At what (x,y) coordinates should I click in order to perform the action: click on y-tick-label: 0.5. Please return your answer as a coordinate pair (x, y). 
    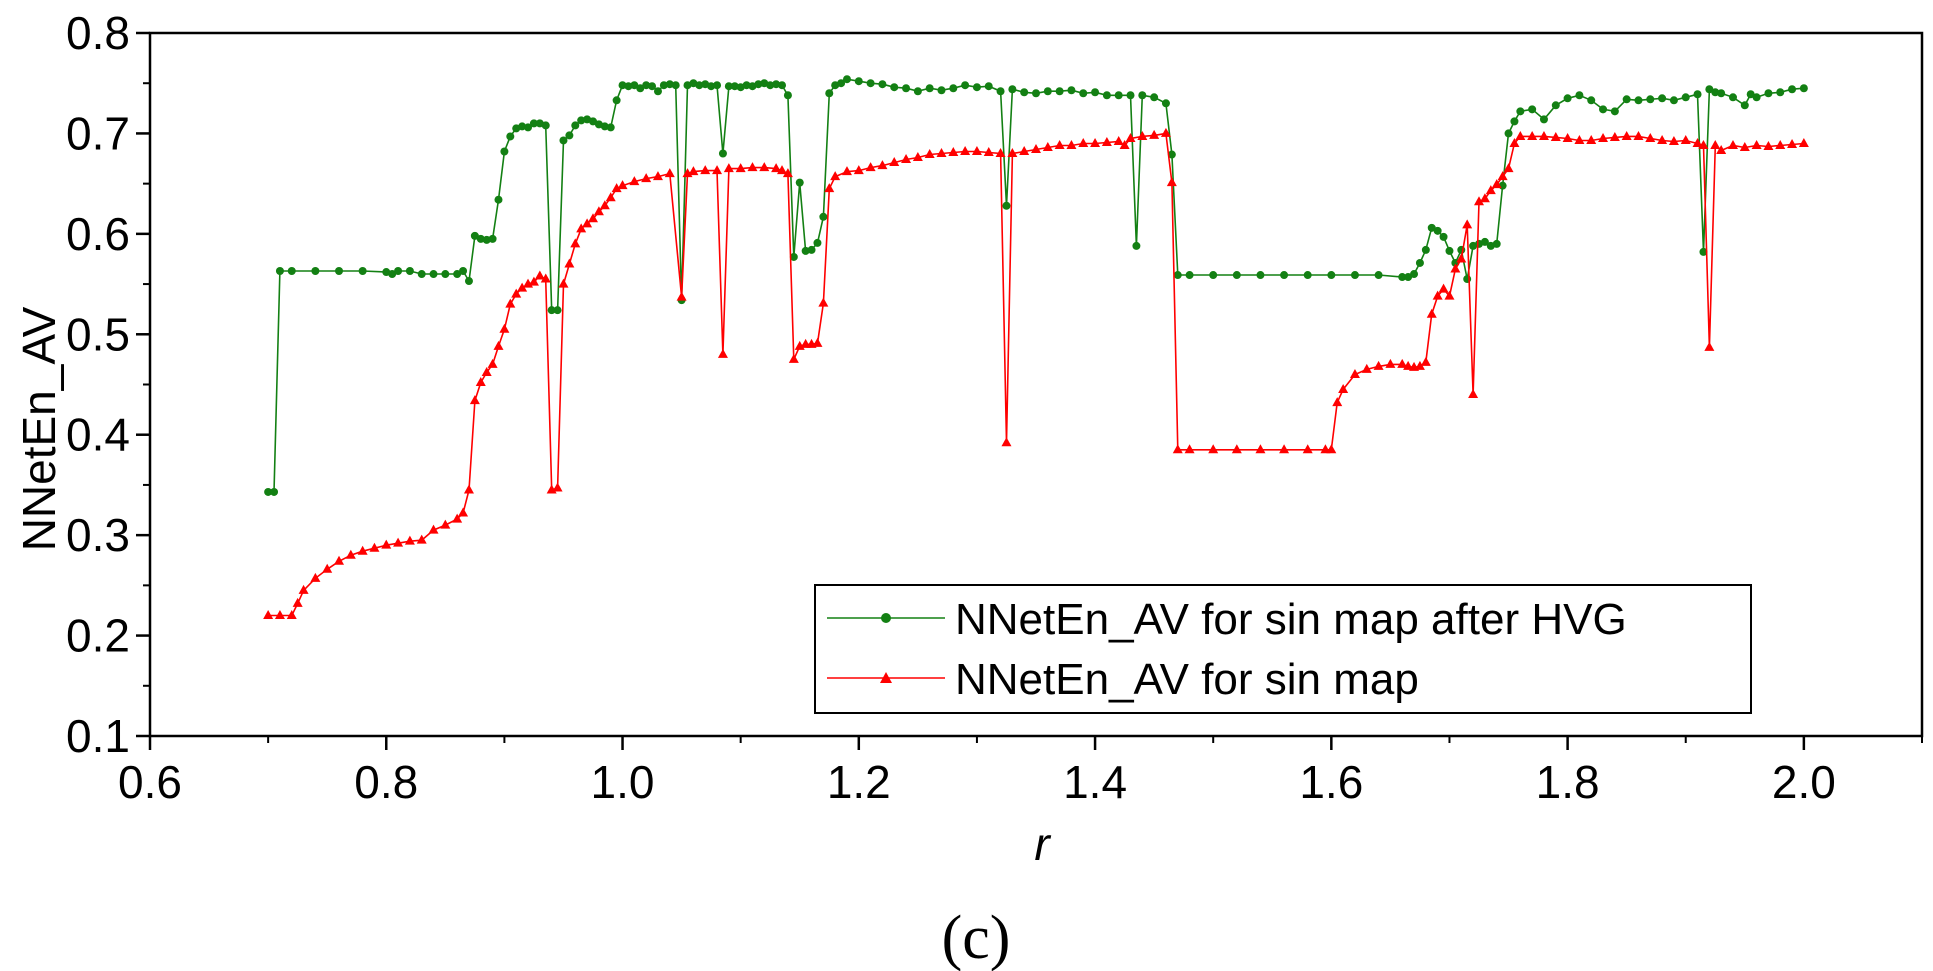
    Looking at the image, I should click on (98, 334).